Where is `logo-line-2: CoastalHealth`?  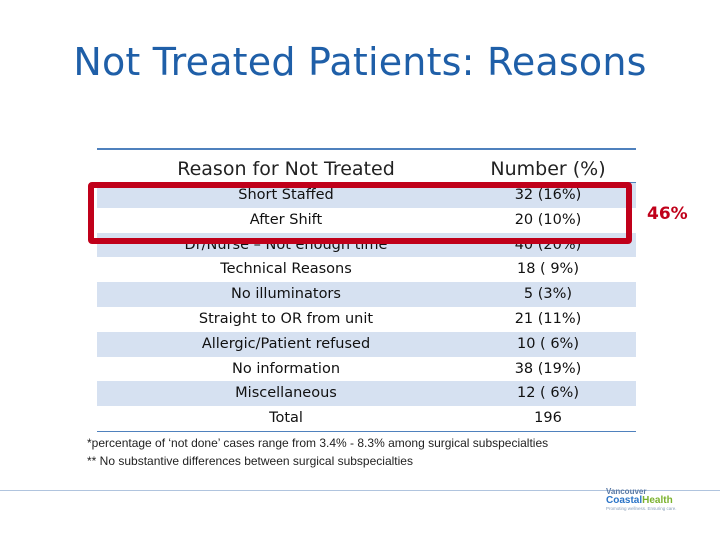 logo-line-2: CoastalHealth is located at coordinates (658, 500).